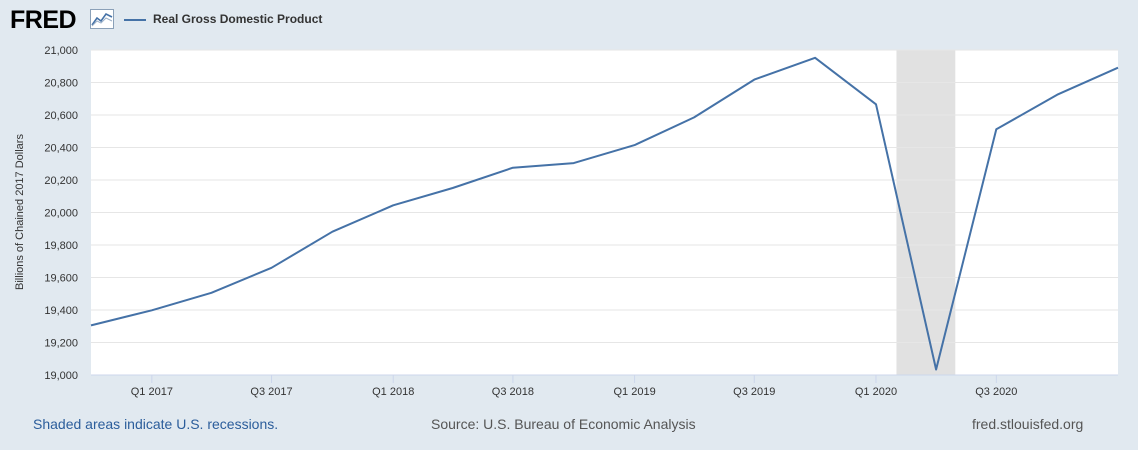  I want to click on fred-logo: FRED, so click(43, 20).